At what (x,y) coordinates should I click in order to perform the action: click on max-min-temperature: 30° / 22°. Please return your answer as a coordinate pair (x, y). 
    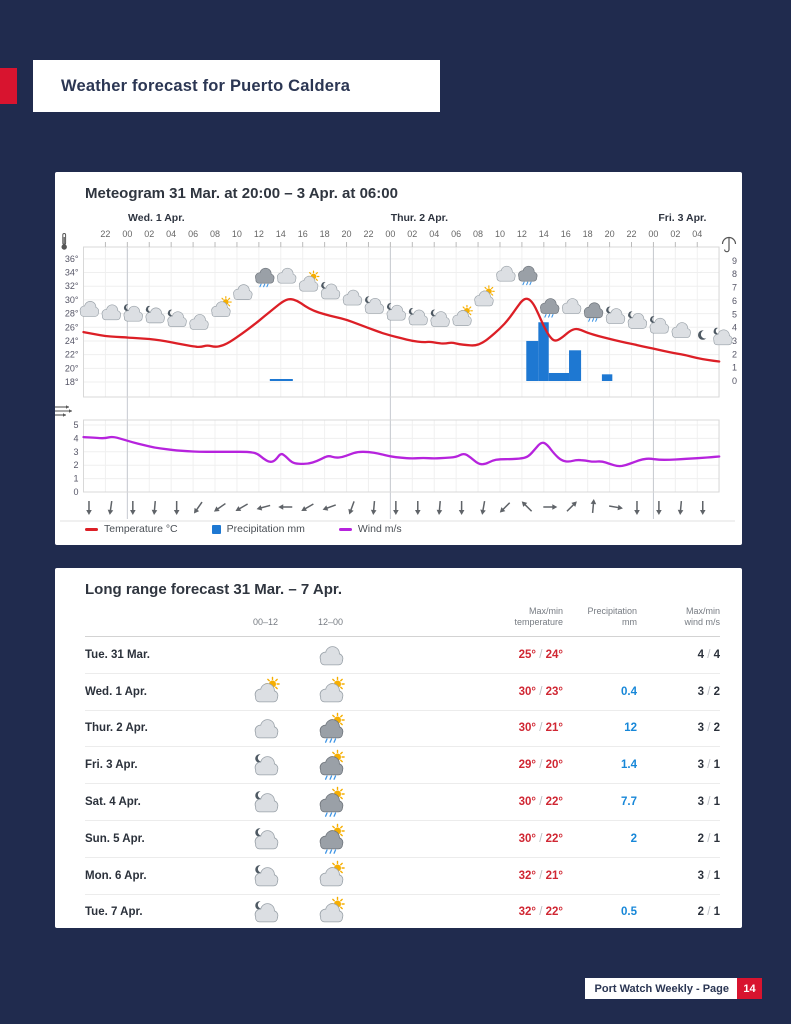
    Looking at the image, I should click on (540, 838).